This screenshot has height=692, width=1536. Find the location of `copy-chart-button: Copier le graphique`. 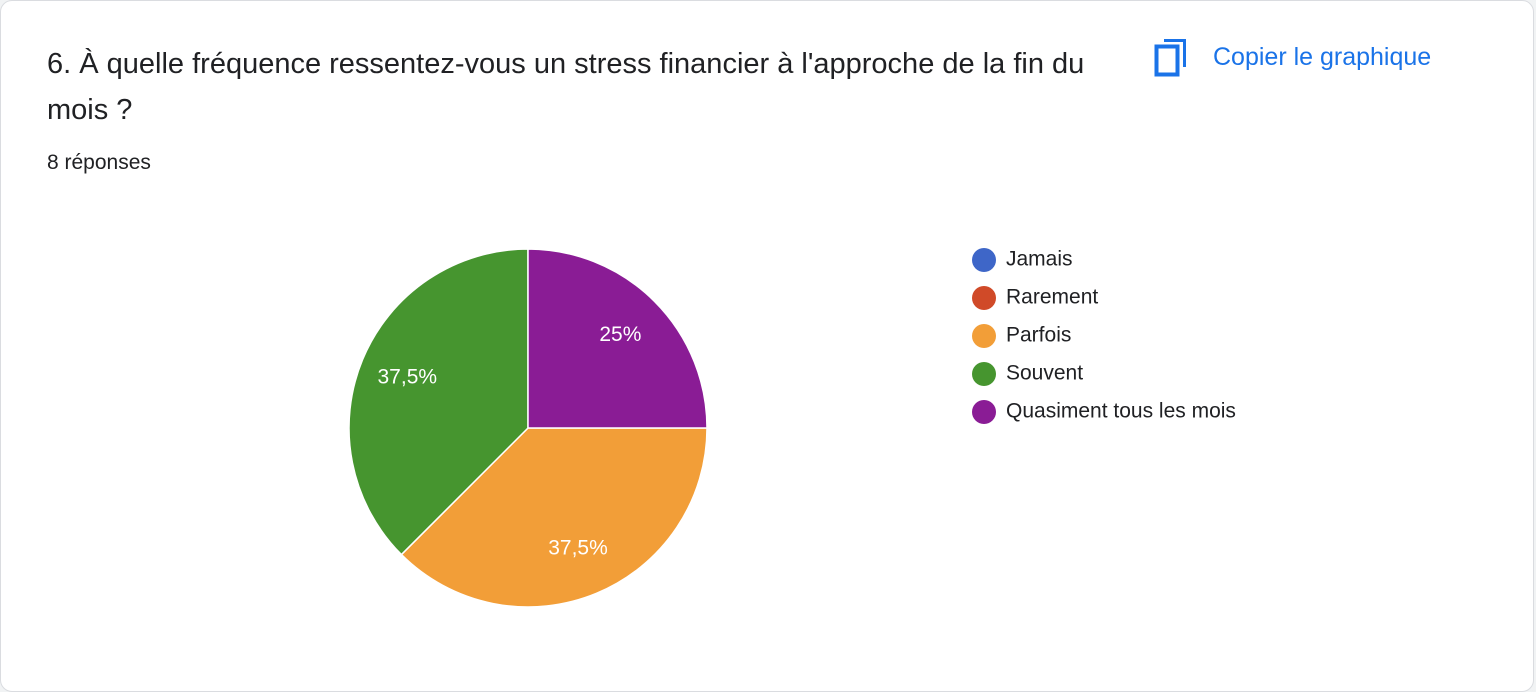

copy-chart-button: Copier le graphique is located at coordinates (1292, 57).